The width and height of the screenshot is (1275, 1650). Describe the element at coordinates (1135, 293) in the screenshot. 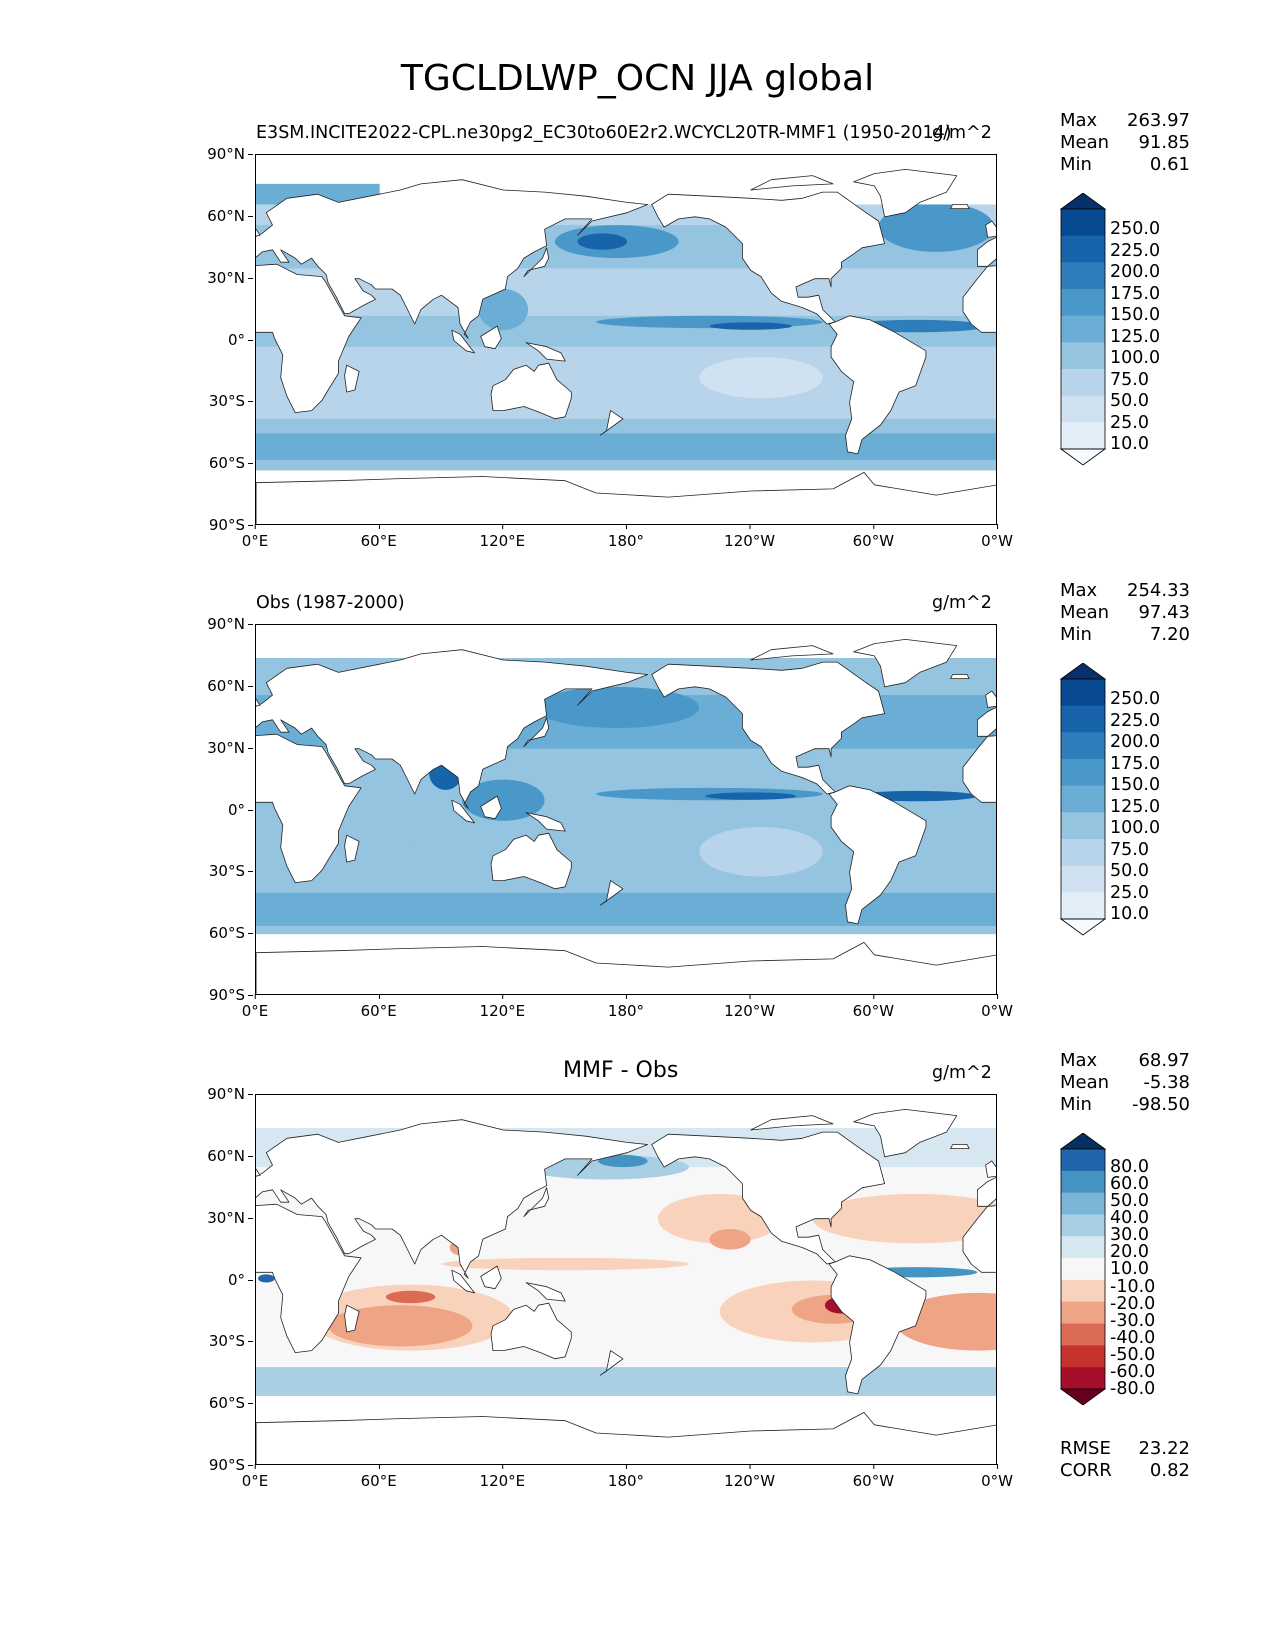

I see `colorbar-tick-label: 175.0` at that location.